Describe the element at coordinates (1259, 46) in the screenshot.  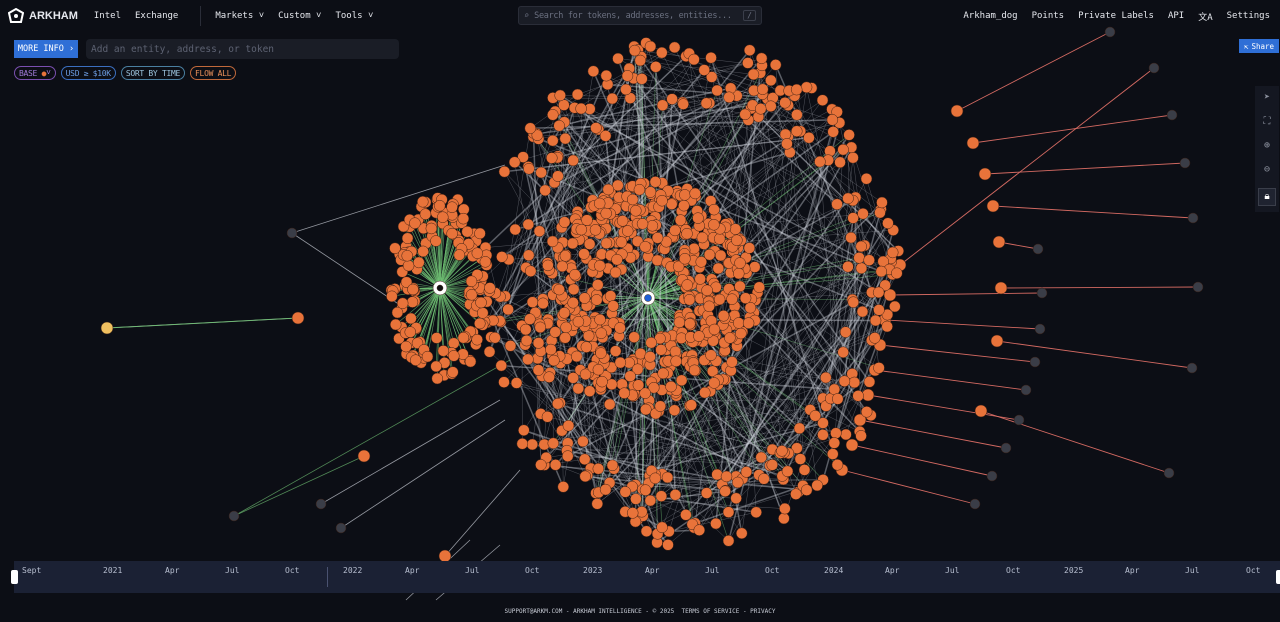
I see `share-button: ⇱ Share` at that location.